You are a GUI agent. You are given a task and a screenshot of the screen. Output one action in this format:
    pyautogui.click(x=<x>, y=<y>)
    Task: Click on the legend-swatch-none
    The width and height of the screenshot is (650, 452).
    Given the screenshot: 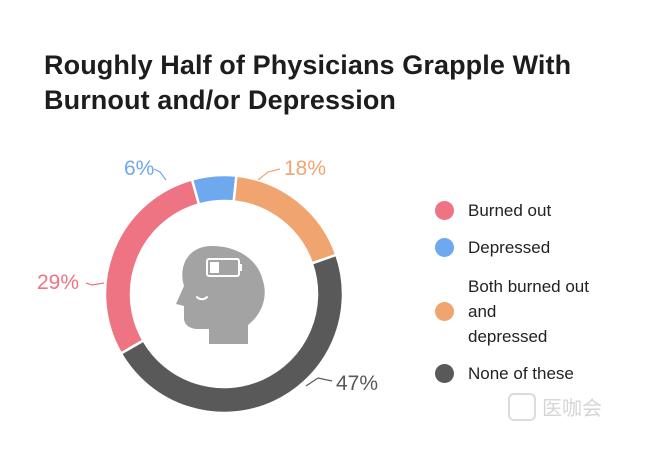 What is the action you would take?
    pyautogui.click(x=444, y=373)
    